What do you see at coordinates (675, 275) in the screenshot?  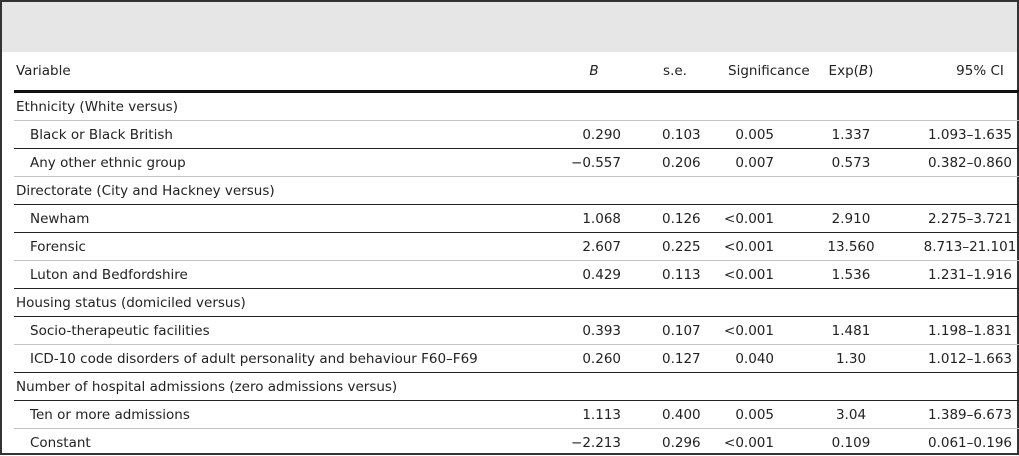 I see `se-cell: 0.113` at bounding box center [675, 275].